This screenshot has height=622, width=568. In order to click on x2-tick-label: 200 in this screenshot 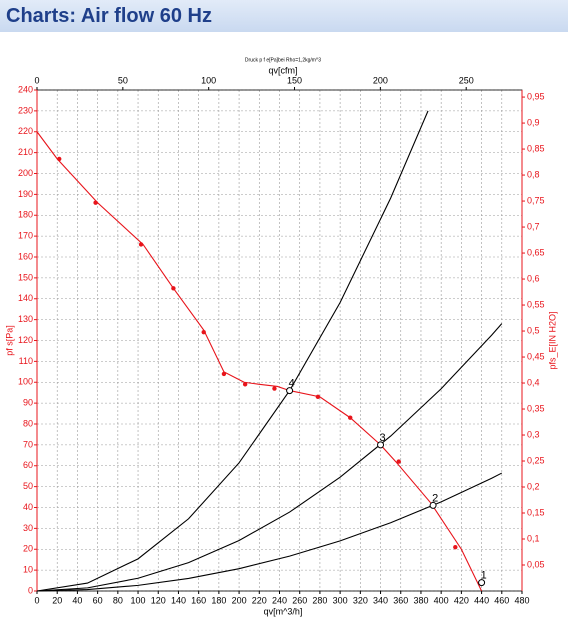, I will do `click(380, 80)`.